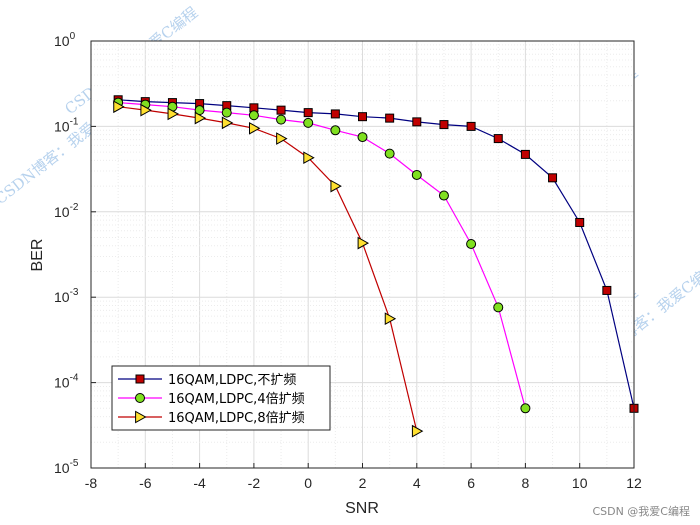 Image resolution: width=700 pixels, height=525 pixels. I want to click on x-tick-label: 0, so click(308, 483).